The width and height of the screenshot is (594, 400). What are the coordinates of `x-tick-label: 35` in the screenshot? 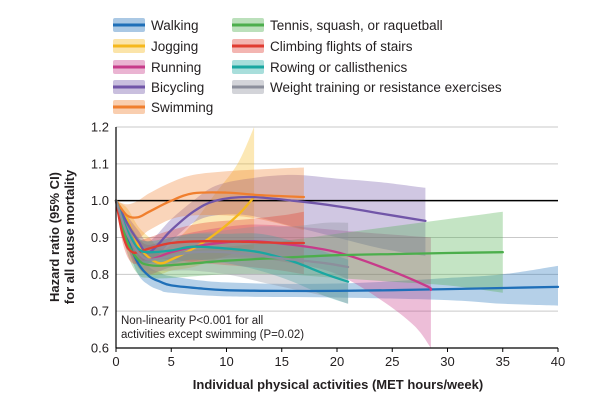 It's located at (503, 361).